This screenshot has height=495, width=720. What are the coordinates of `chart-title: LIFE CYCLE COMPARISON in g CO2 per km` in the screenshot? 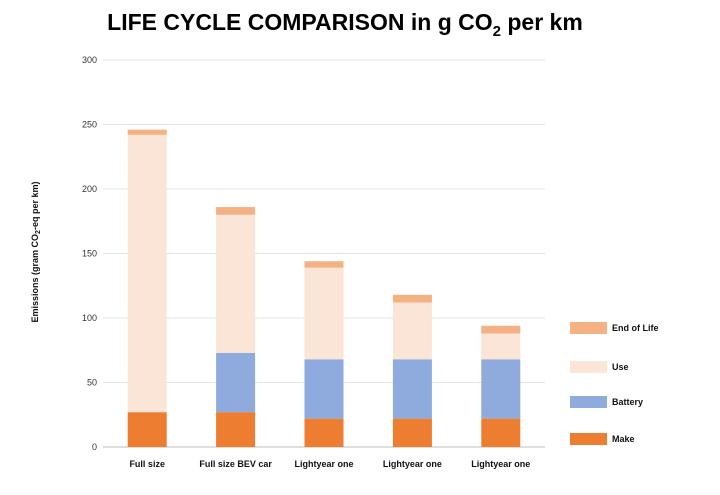 It's located at (345, 24).